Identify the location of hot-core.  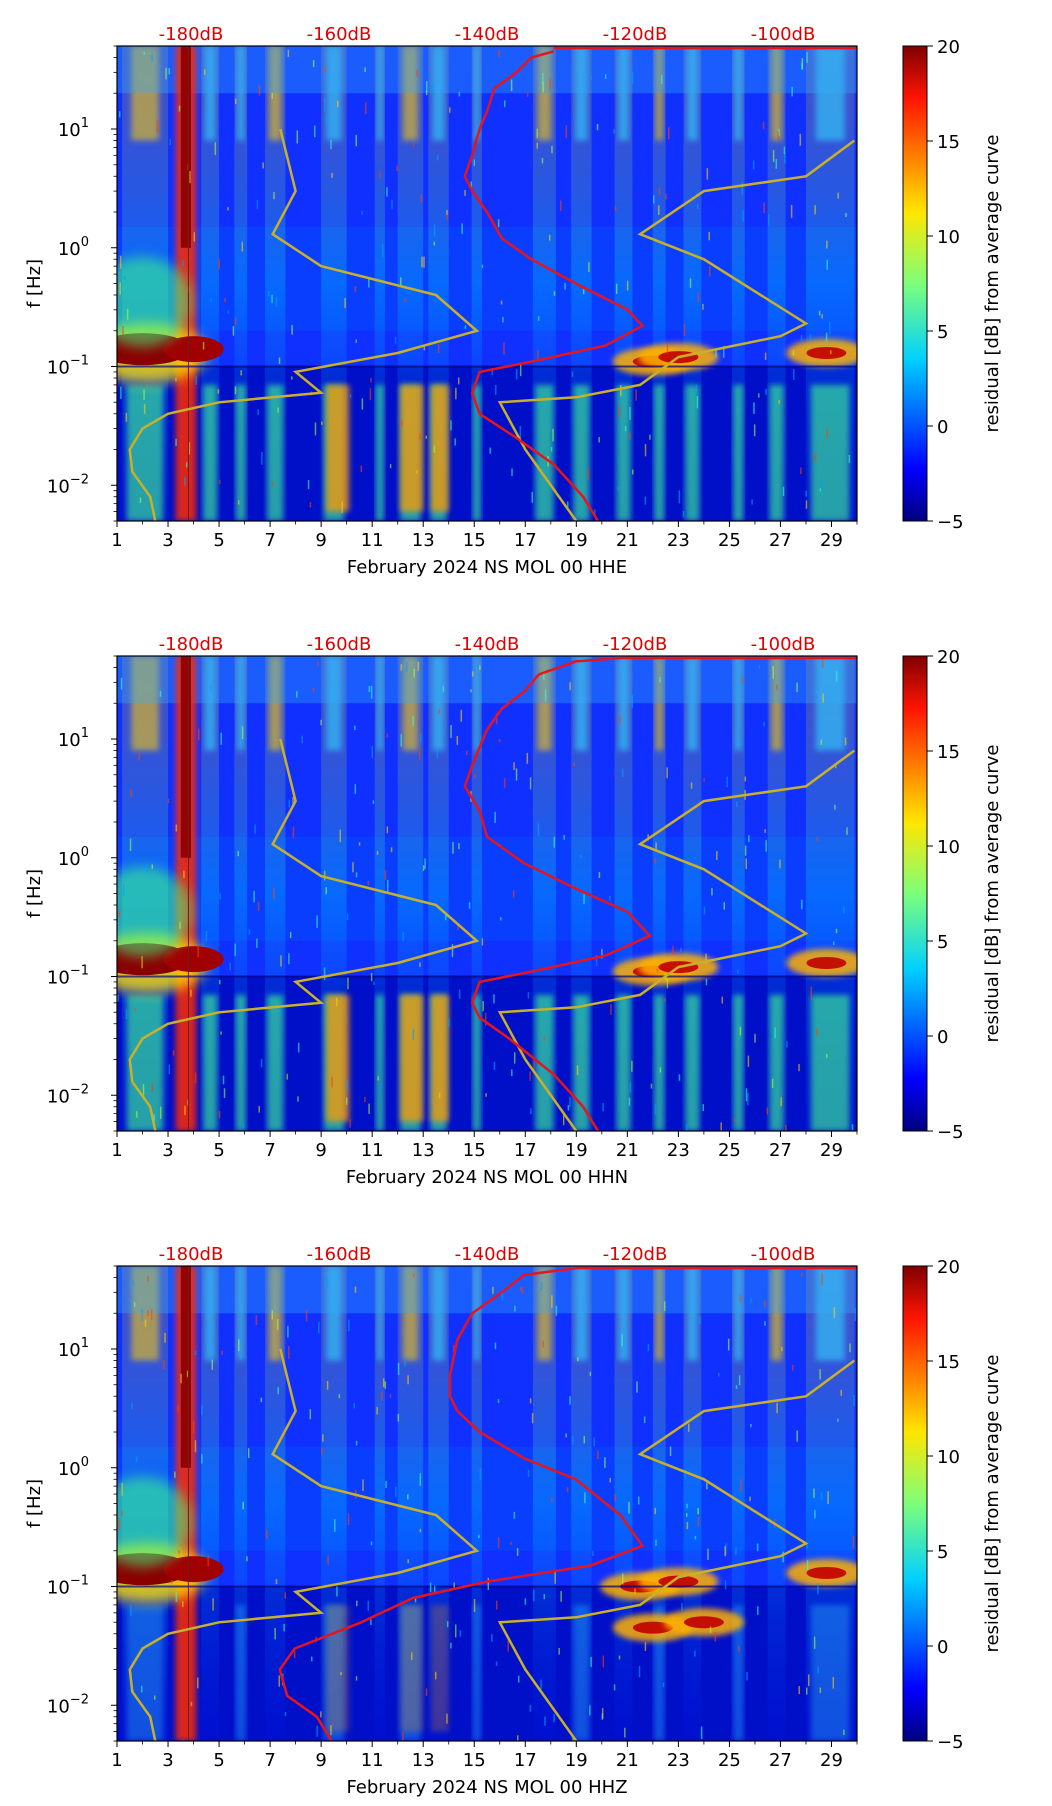
(185, 757).